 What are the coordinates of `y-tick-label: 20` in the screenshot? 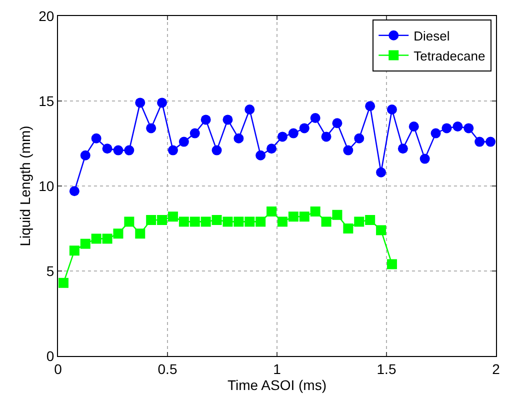 It's located at (46, 16).